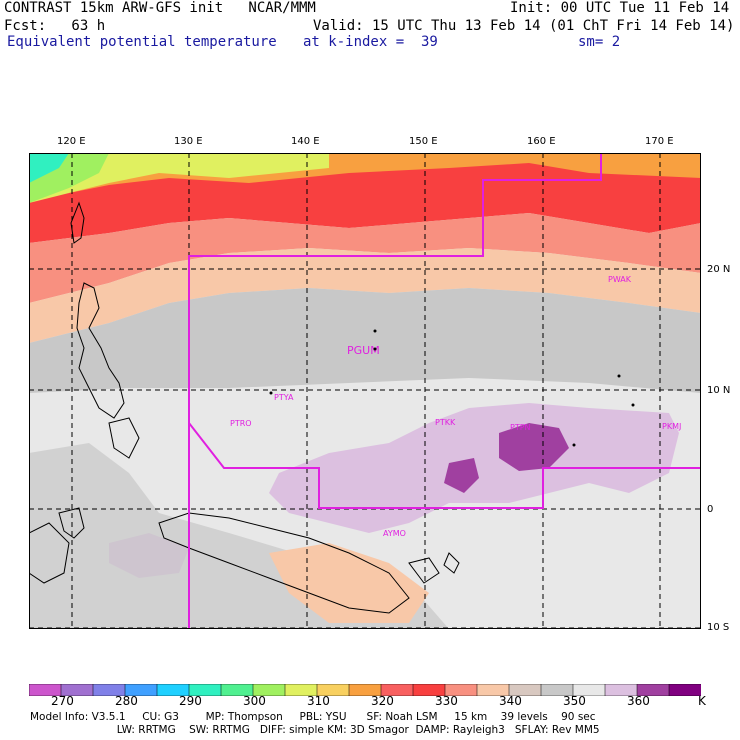 The image size is (740, 740). What do you see at coordinates (126, 701) in the screenshot?
I see `colorbar-tick-label: 280` at bounding box center [126, 701].